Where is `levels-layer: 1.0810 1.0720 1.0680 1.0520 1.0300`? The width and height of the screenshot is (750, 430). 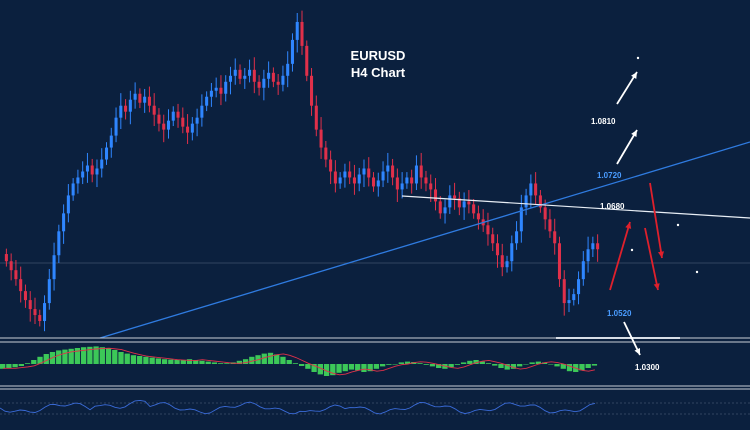
levels-layer: 1.0810 1.0720 1.0680 1.0520 1.0300 is located at coordinates (625, 244).